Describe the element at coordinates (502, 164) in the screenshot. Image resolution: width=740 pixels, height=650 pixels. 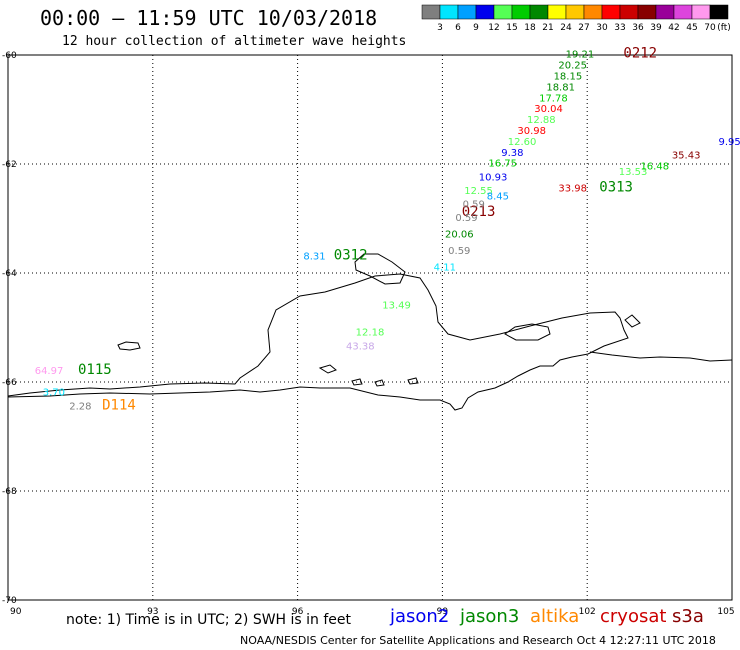
I see `wave-height-label: 16.75` at that location.